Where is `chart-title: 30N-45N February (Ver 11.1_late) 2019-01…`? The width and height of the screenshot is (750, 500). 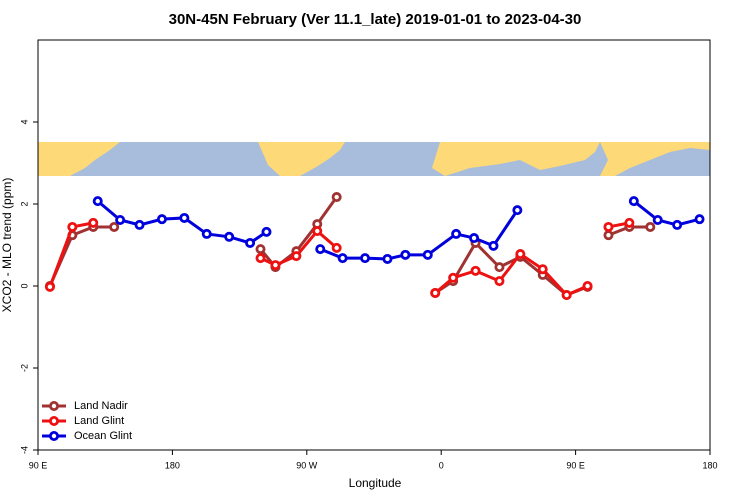 chart-title: 30N-45N February (Ver 11.1_late) 2019-01… is located at coordinates (375, 19).